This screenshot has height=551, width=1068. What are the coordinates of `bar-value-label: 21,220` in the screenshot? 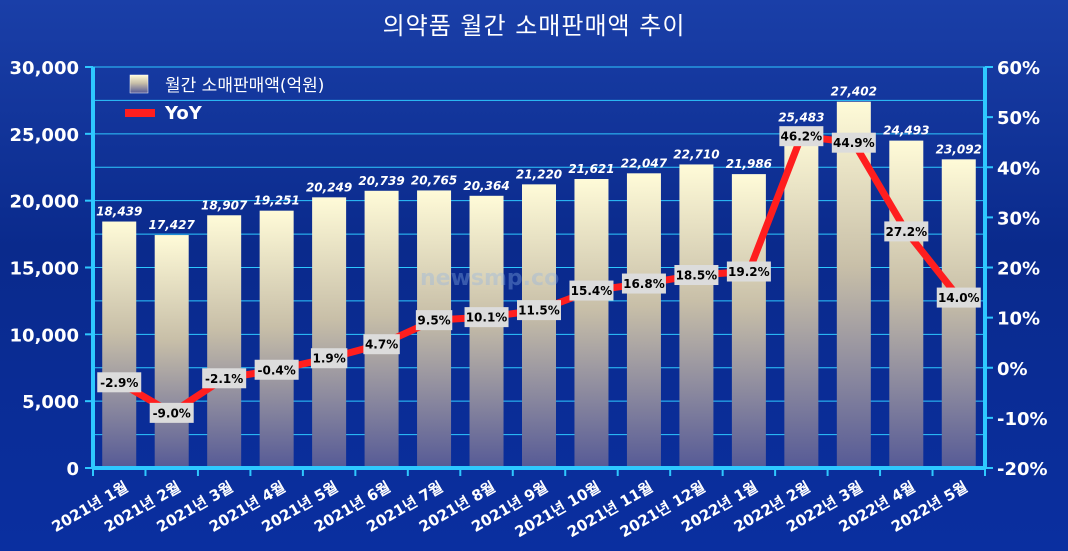 It's located at (539, 174).